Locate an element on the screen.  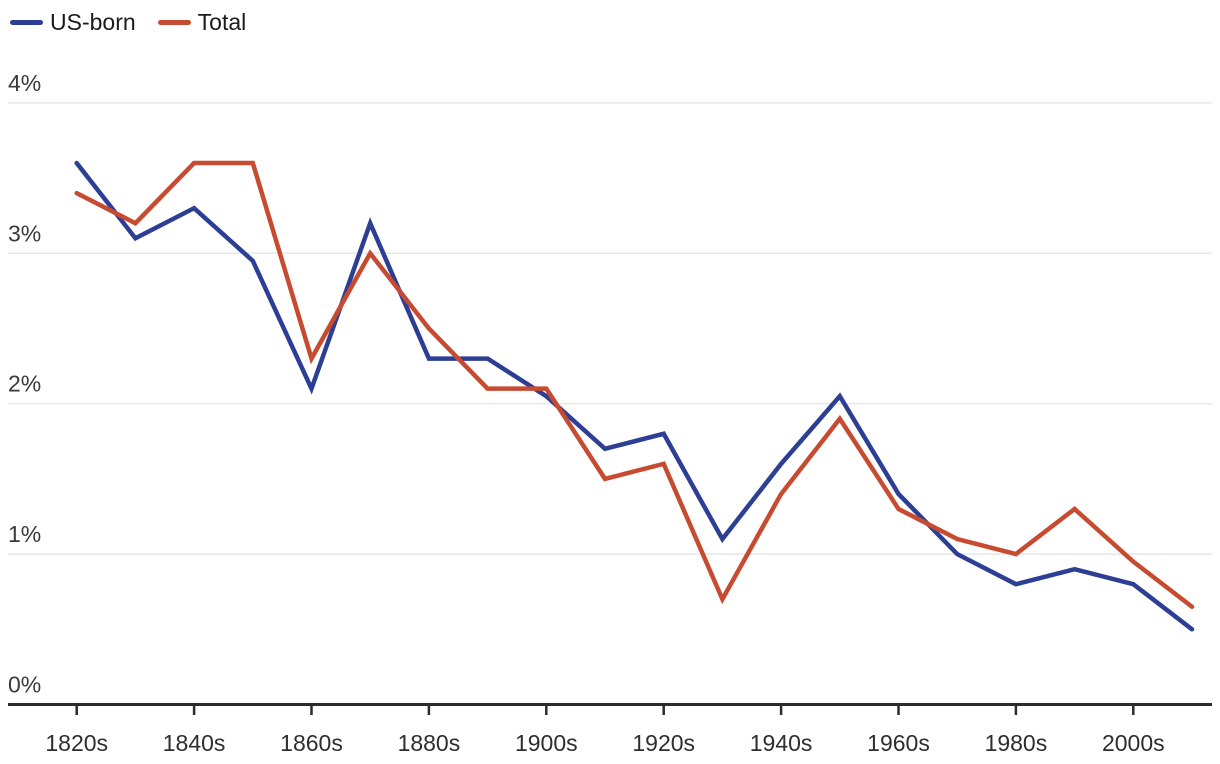
x-axis-label: 1880s is located at coordinates (429, 743).